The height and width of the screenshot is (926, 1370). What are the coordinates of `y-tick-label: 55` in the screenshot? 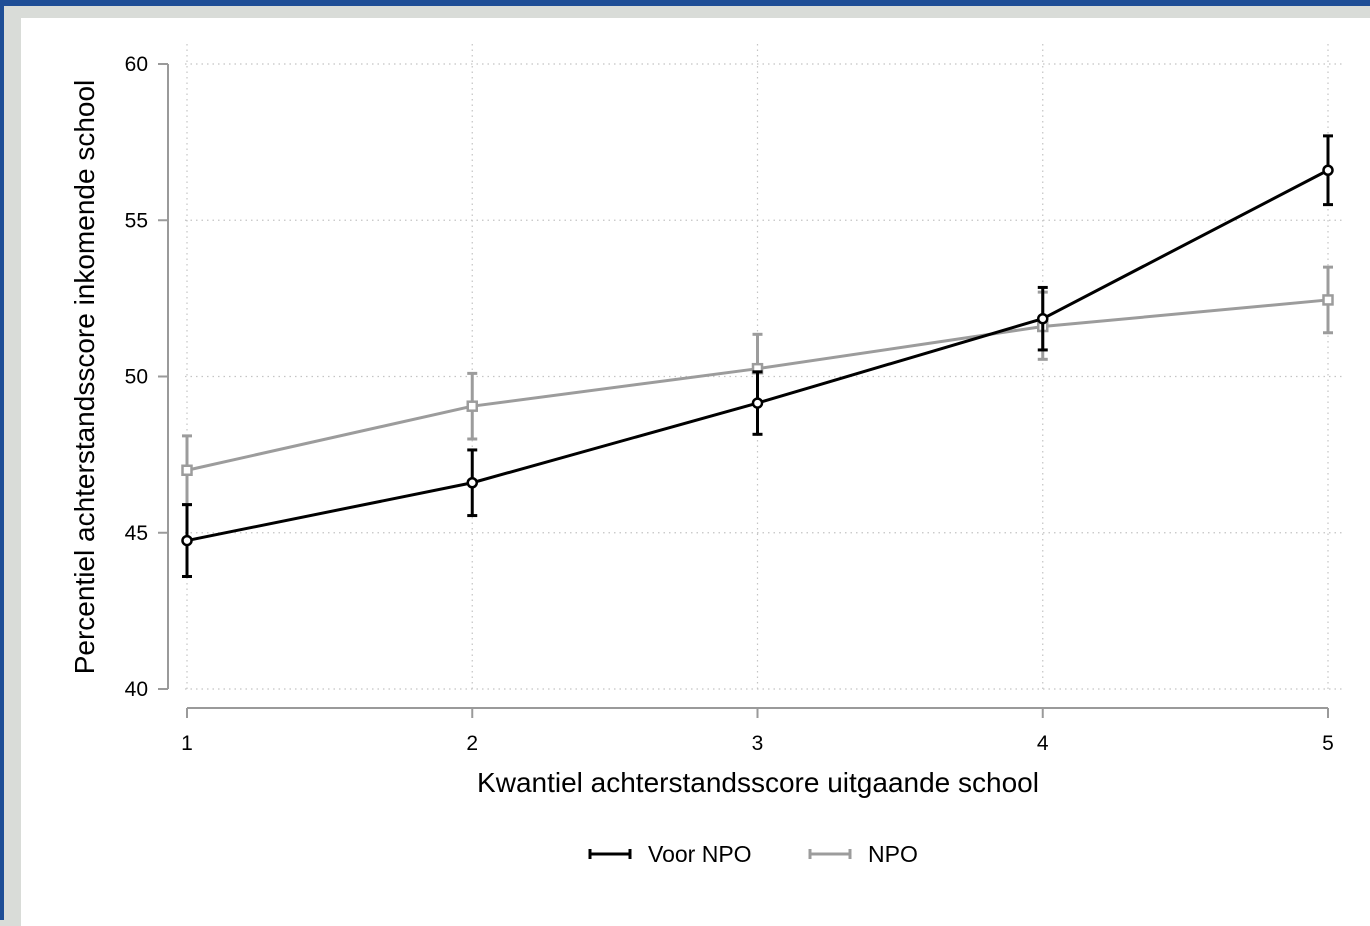 It's located at (136, 220).